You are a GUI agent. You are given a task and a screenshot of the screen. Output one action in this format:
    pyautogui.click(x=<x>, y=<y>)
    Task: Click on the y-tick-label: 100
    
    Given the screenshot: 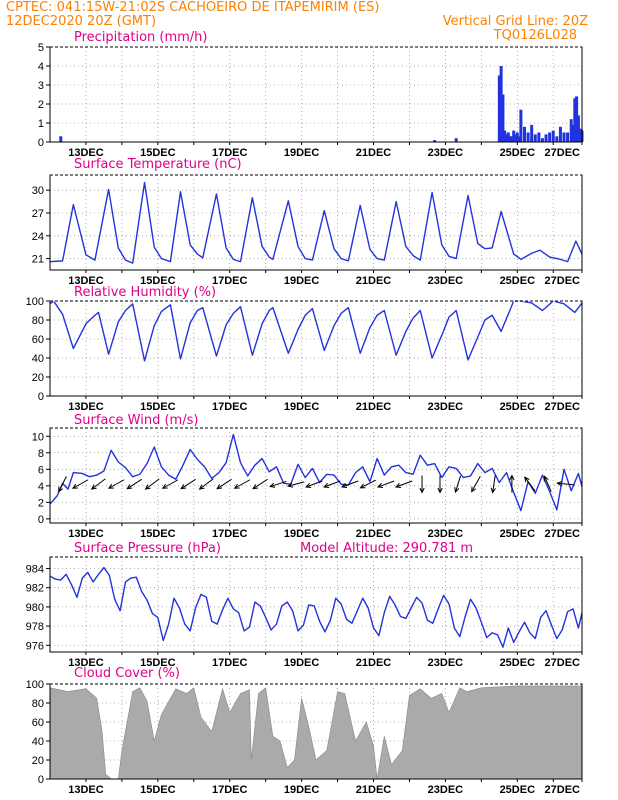 What is the action you would take?
    pyautogui.click(x=35, y=685)
    